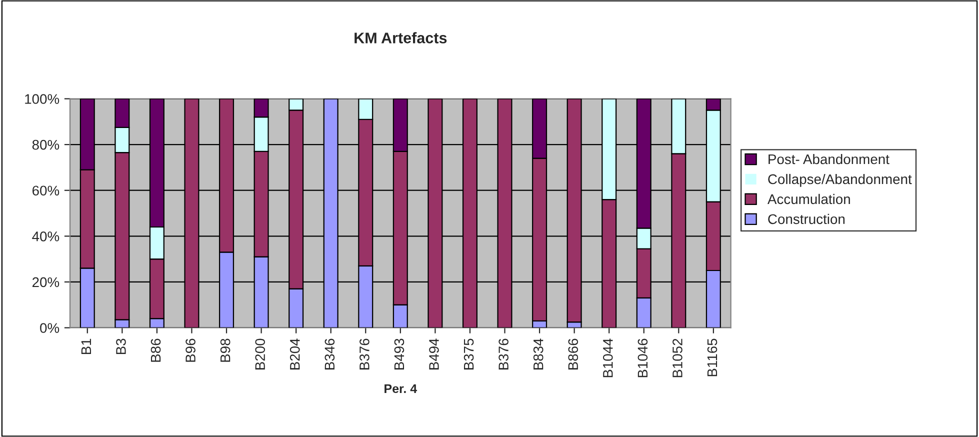 This screenshot has width=979, height=437. I want to click on x-axis-title: Per. 4, so click(401, 389).